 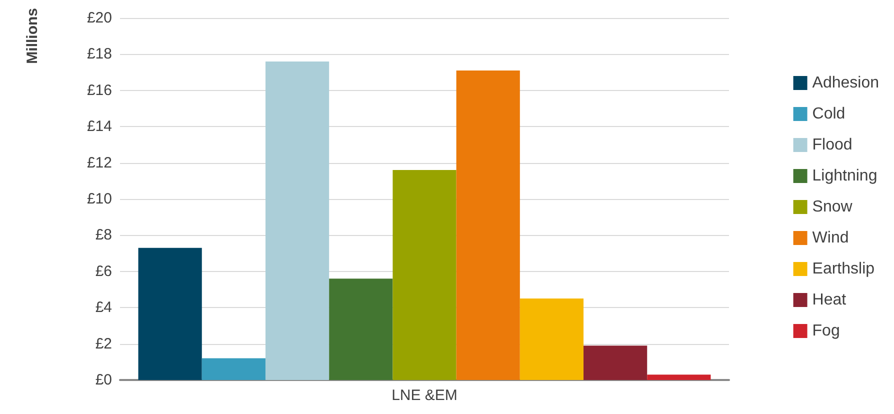 I want to click on legend-label: Fog, so click(x=826, y=331).